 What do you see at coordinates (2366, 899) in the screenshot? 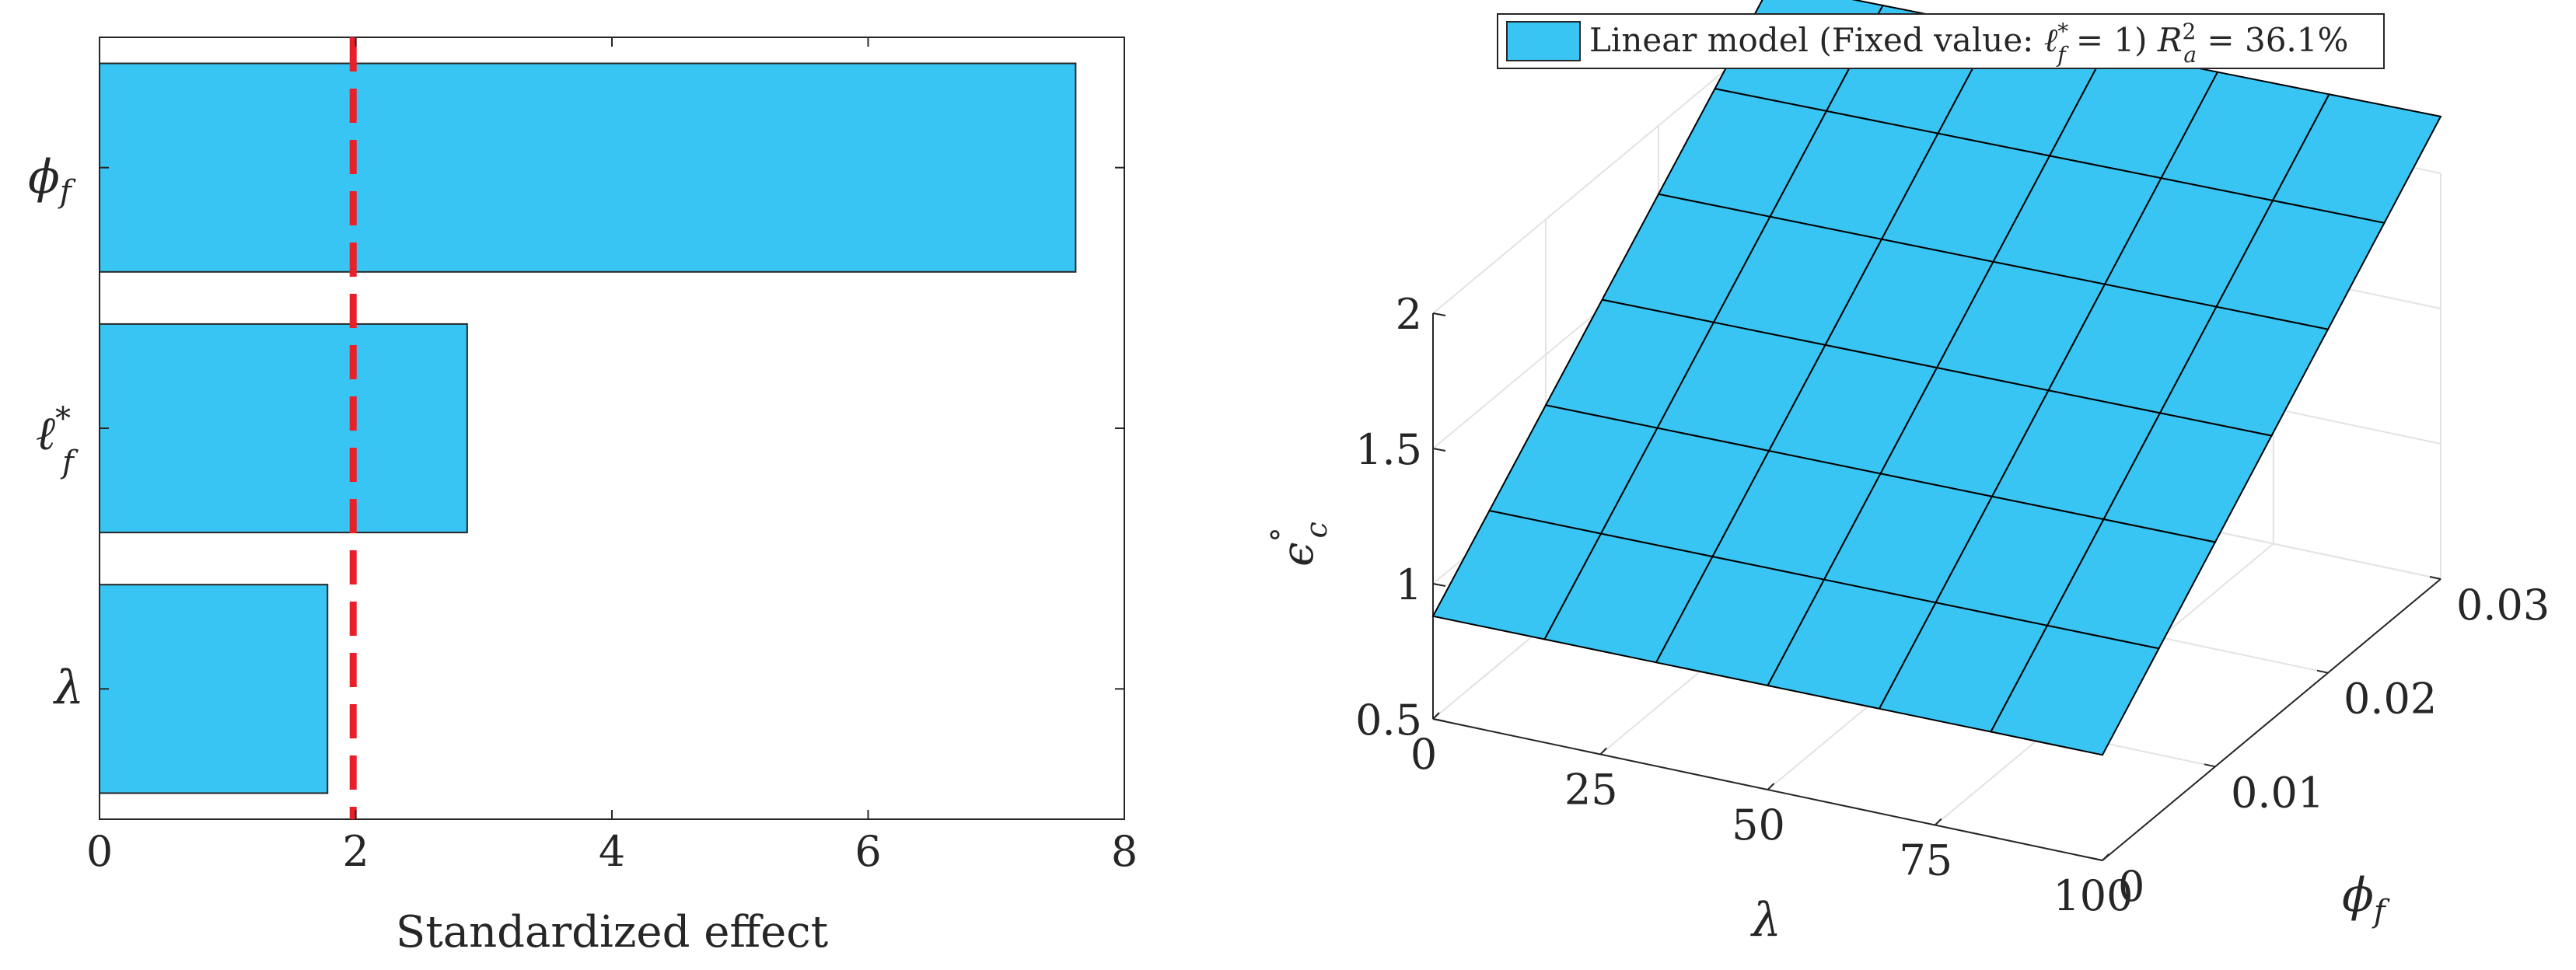
I see `surface-y-axis-label: ϕf` at bounding box center [2366, 899].